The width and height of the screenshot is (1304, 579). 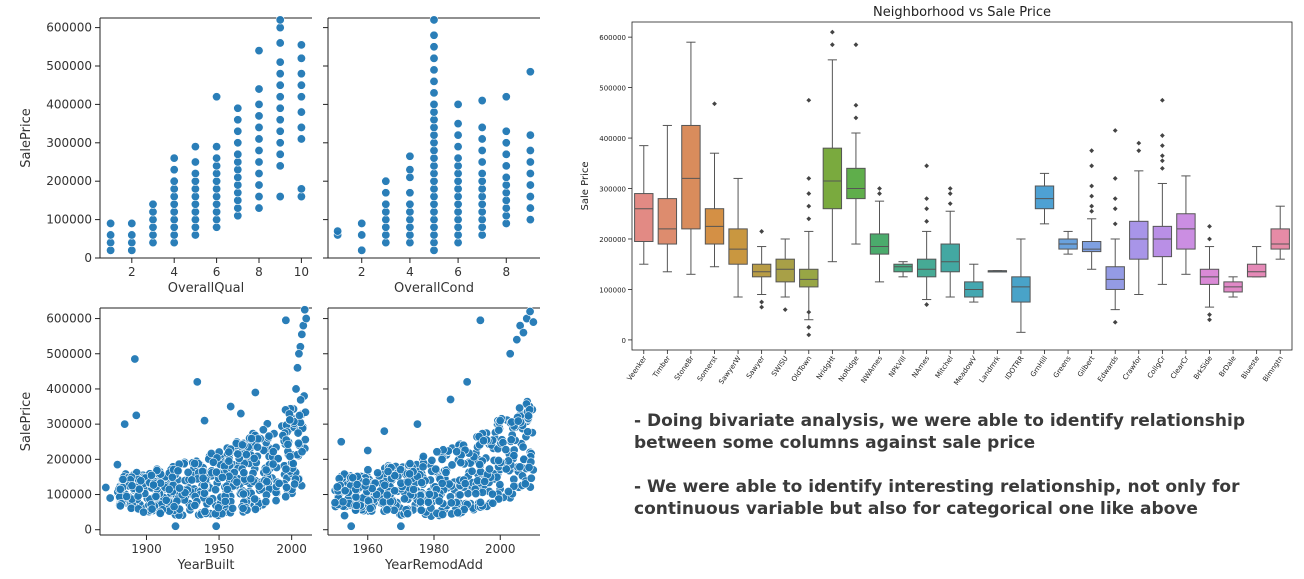 What do you see at coordinates (1108, 368) in the screenshot?
I see `x-tick-label: Edwards` at bounding box center [1108, 368].